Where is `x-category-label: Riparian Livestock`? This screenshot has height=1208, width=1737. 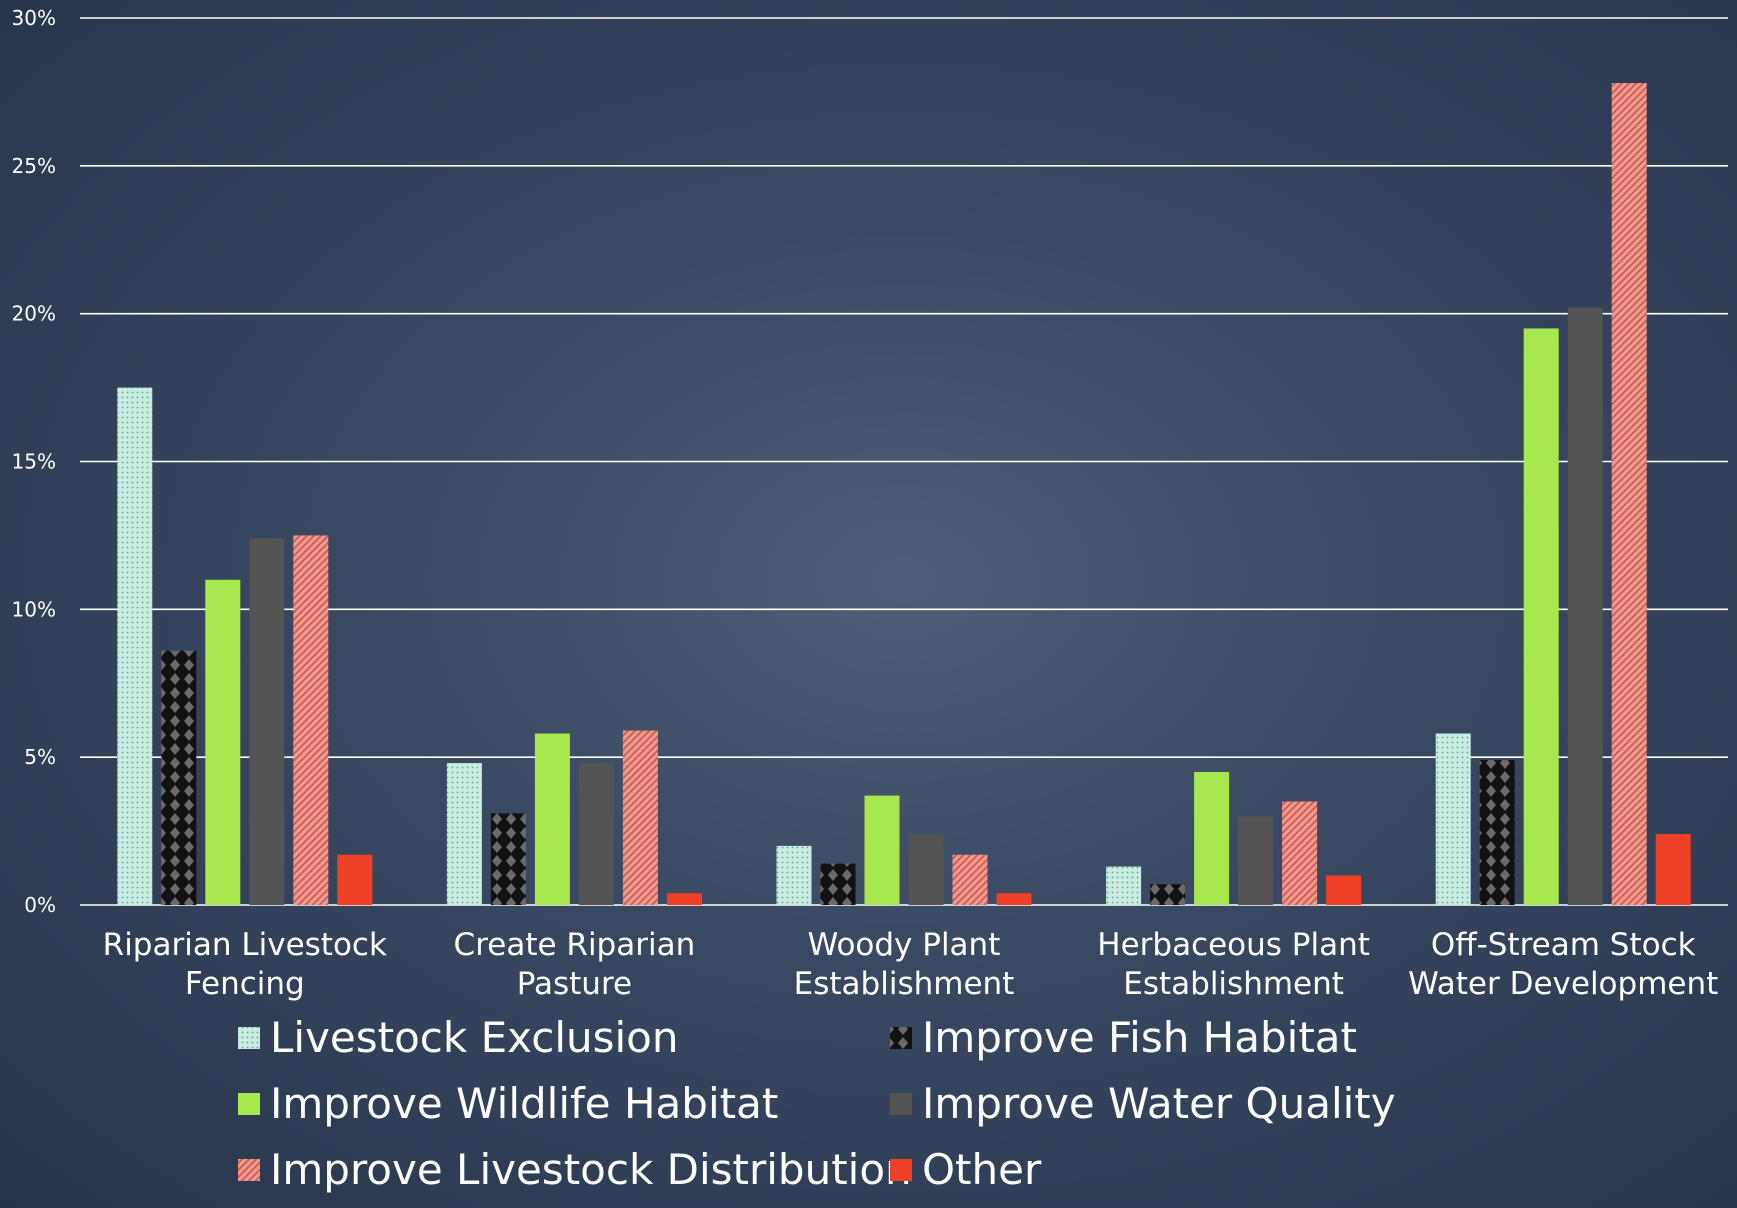
x-category-label: Riparian Livestock is located at coordinates (245, 945).